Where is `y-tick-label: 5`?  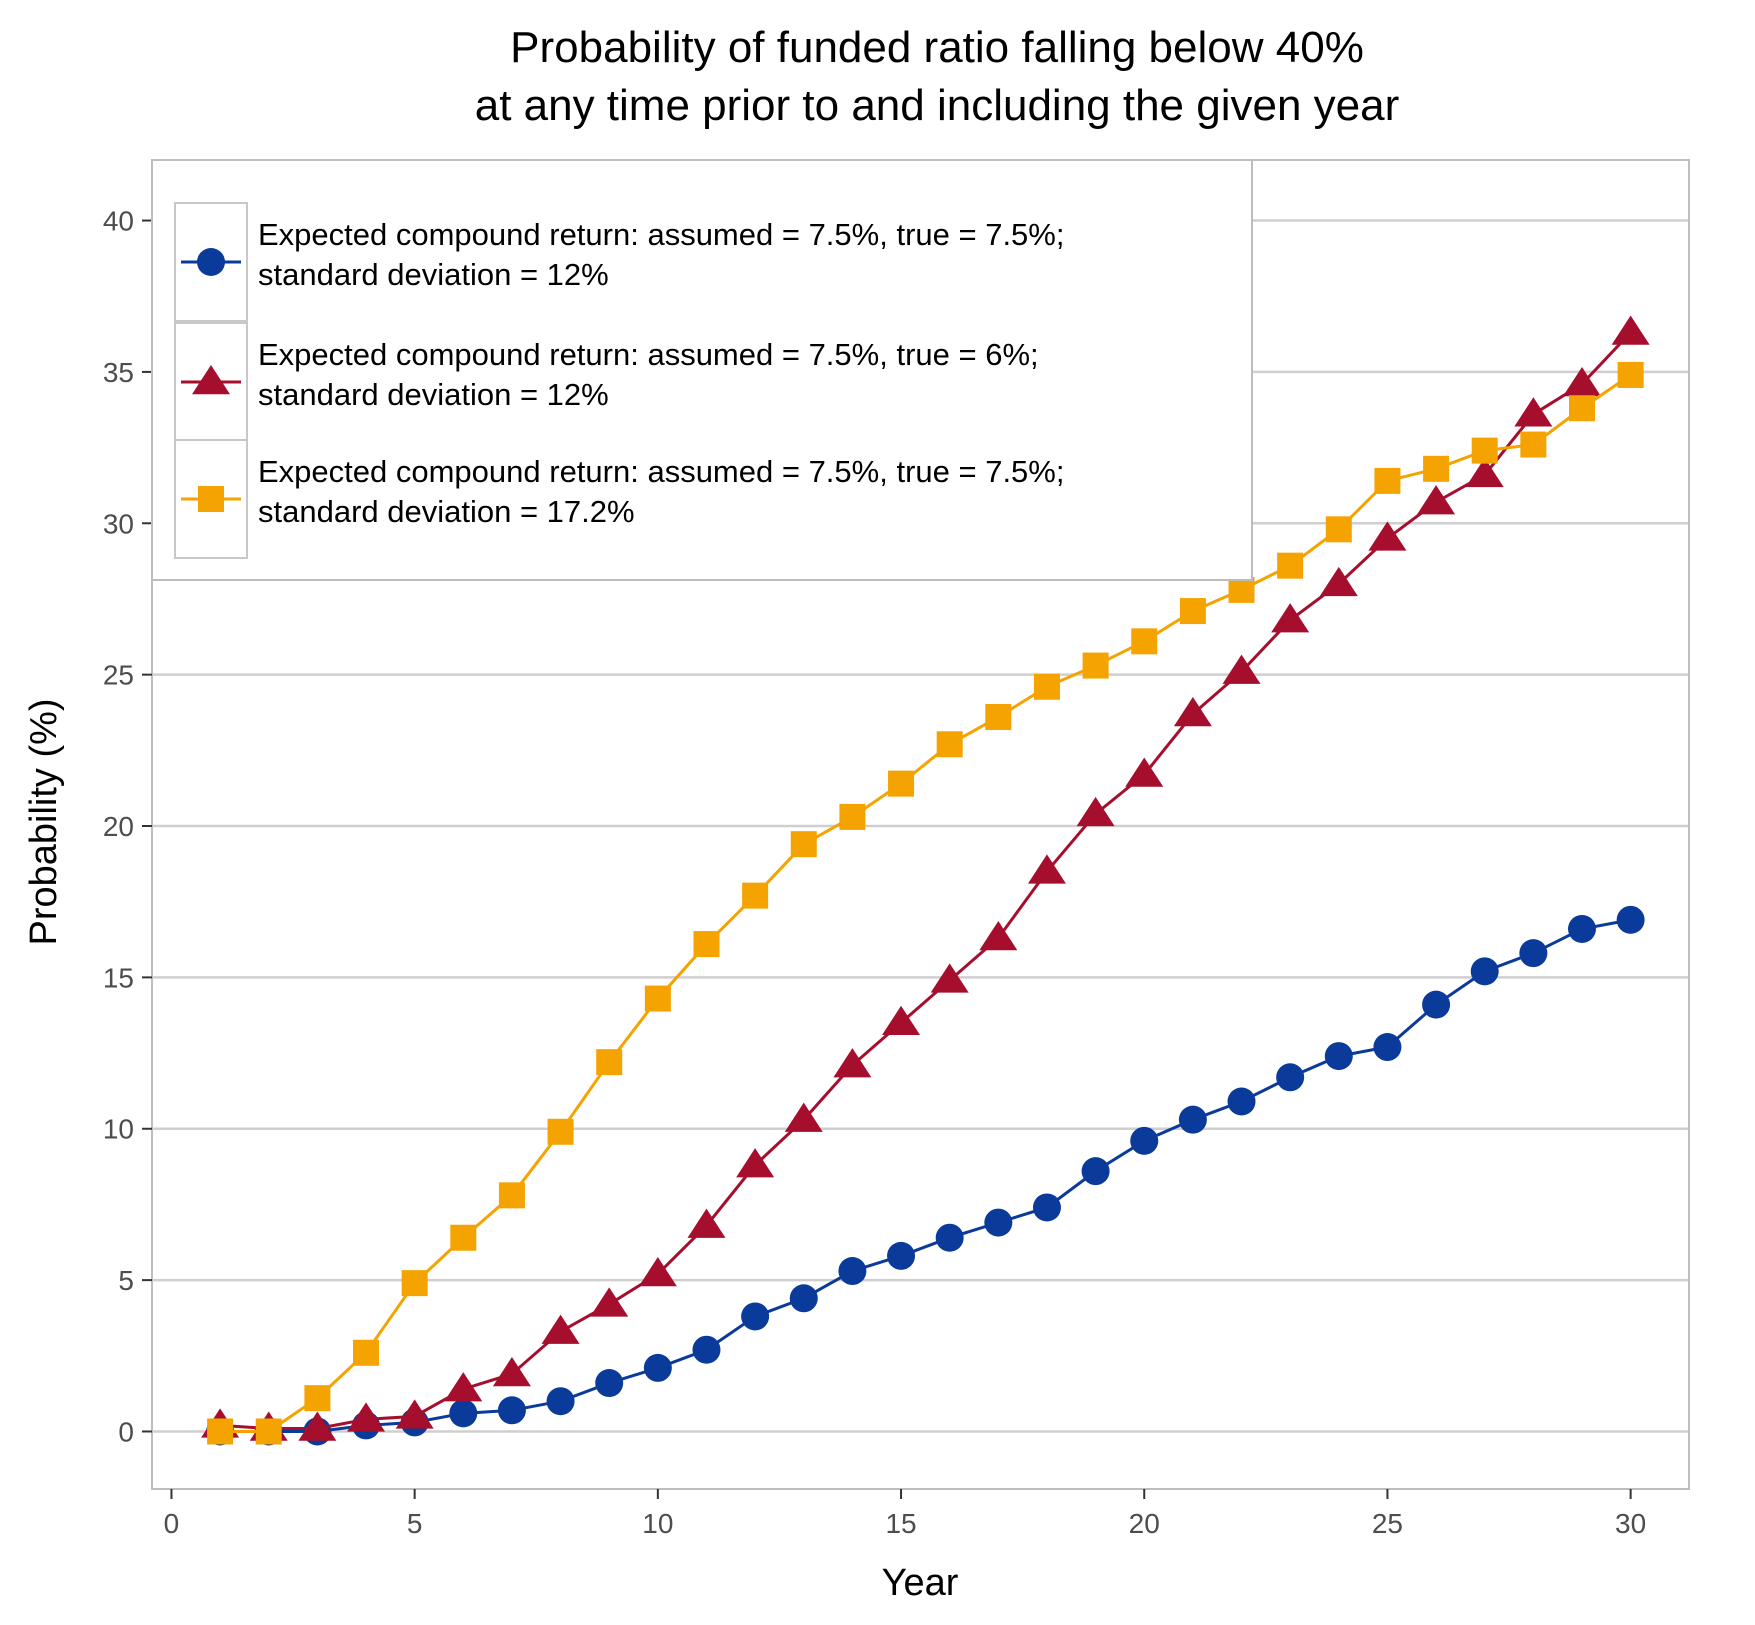 y-tick-label: 5 is located at coordinates (126, 1280).